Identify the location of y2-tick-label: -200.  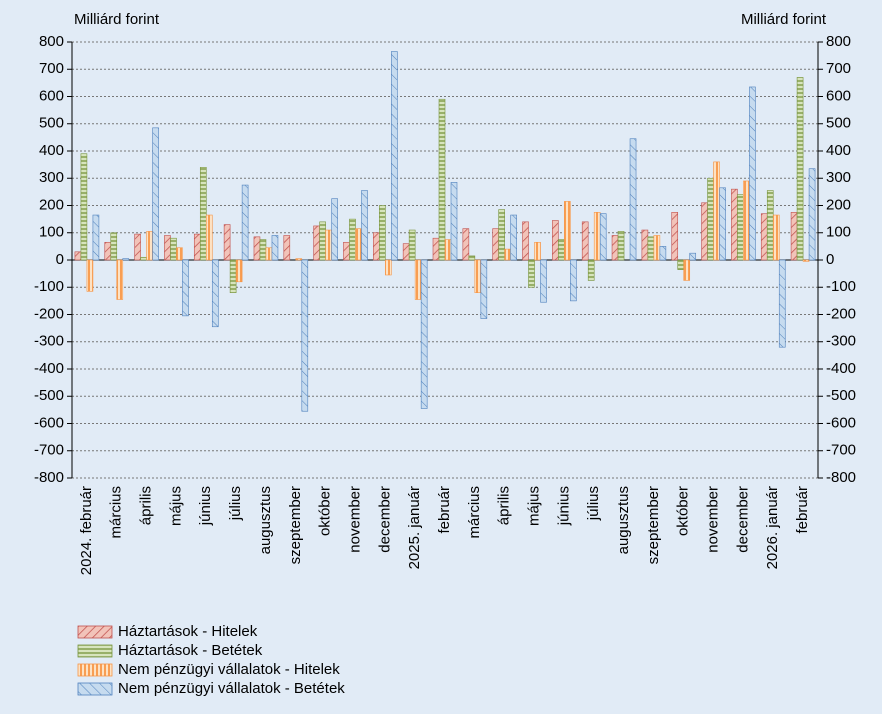
(841, 313).